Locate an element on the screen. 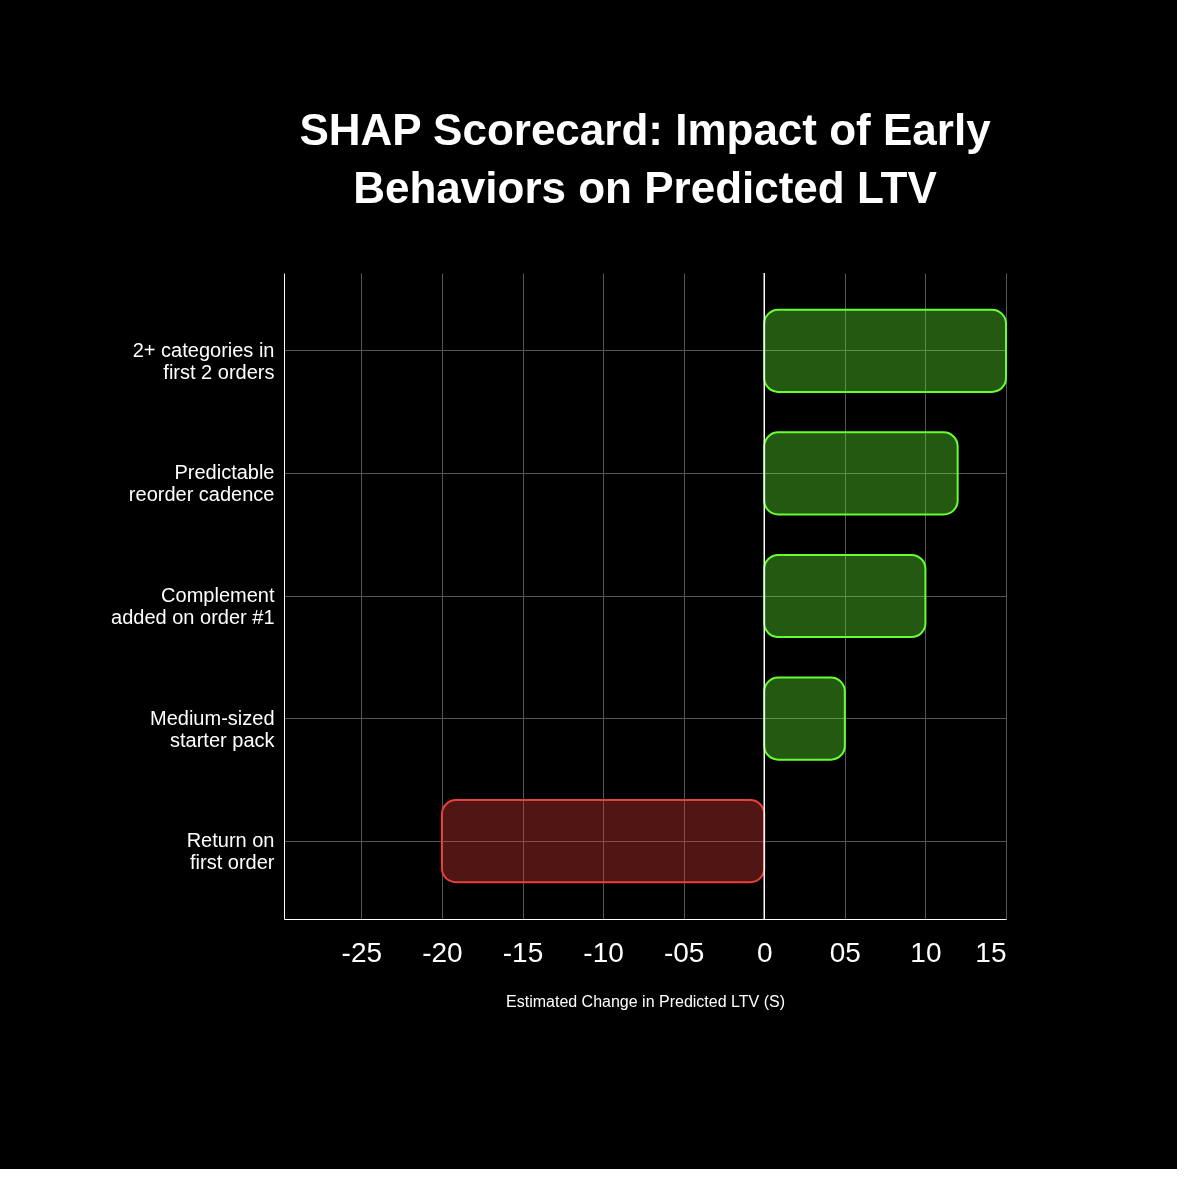 This screenshot has height=1200, width=1200. x-tick-label: -05 is located at coordinates (684, 952).